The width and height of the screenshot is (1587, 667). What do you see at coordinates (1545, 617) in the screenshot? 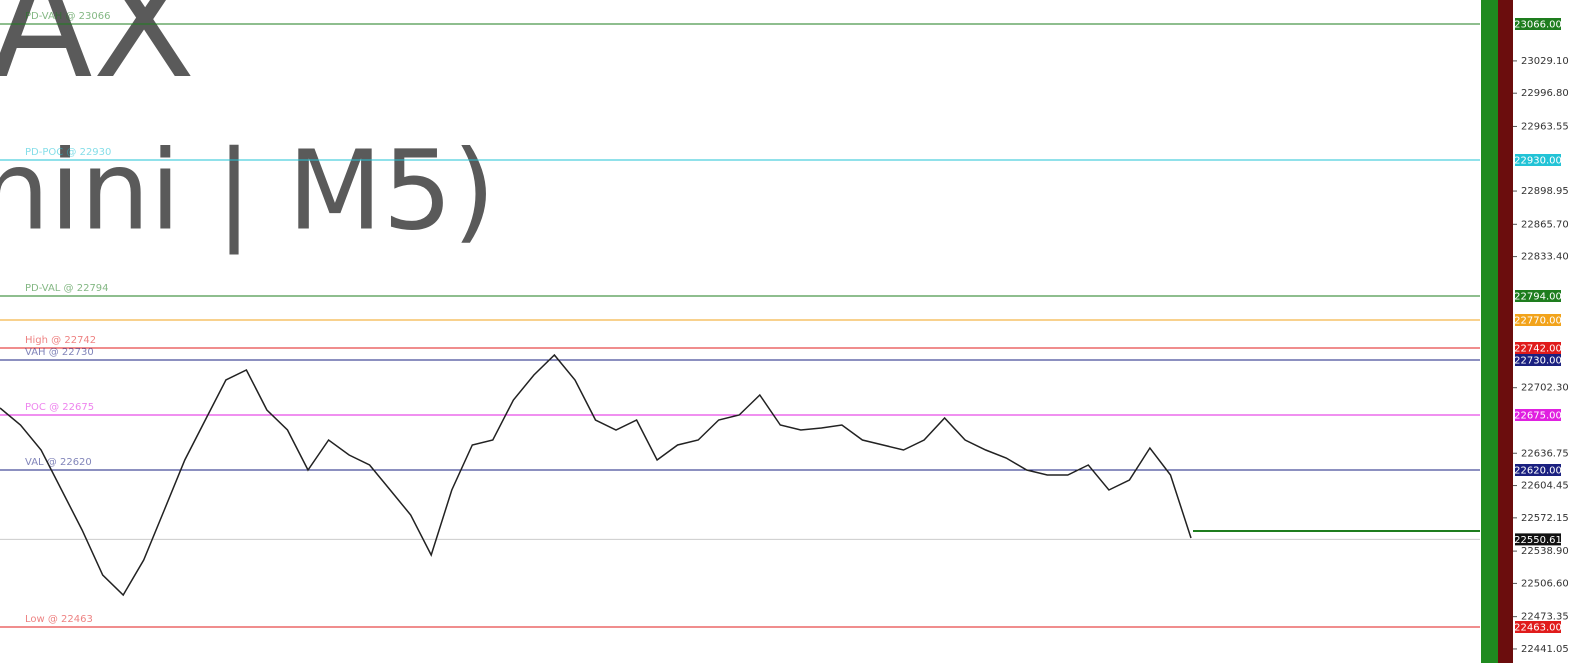
I see `y-tick-label: 22473.35` at bounding box center [1545, 617].